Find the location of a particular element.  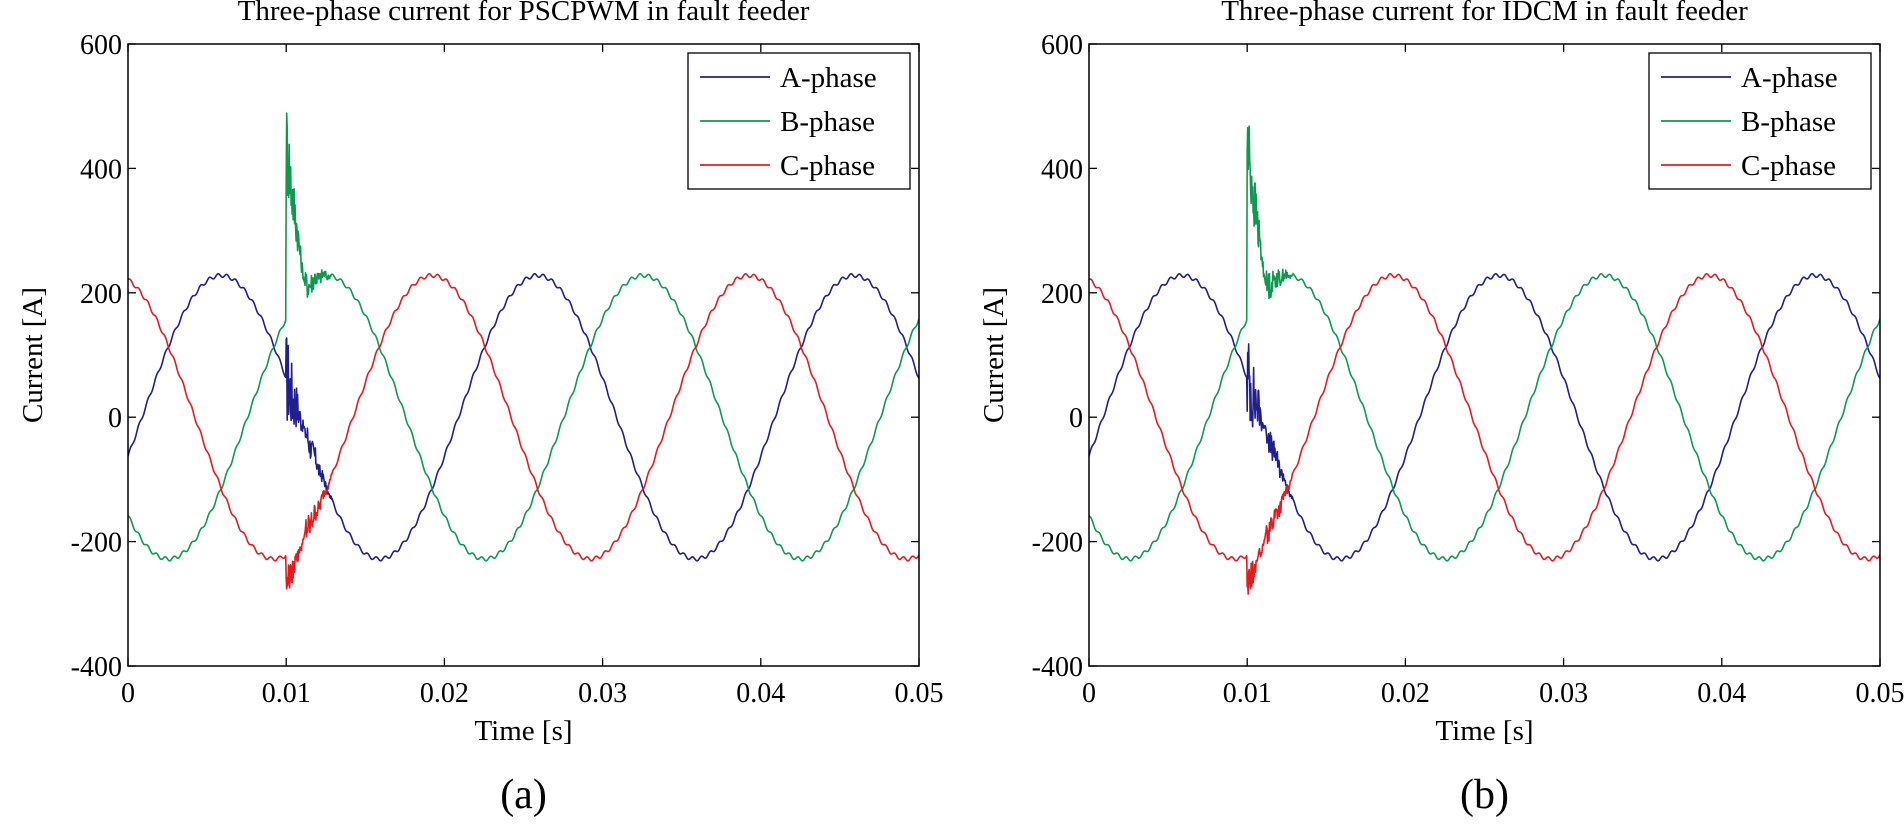

panel-label: (b) is located at coordinates (1484, 795).